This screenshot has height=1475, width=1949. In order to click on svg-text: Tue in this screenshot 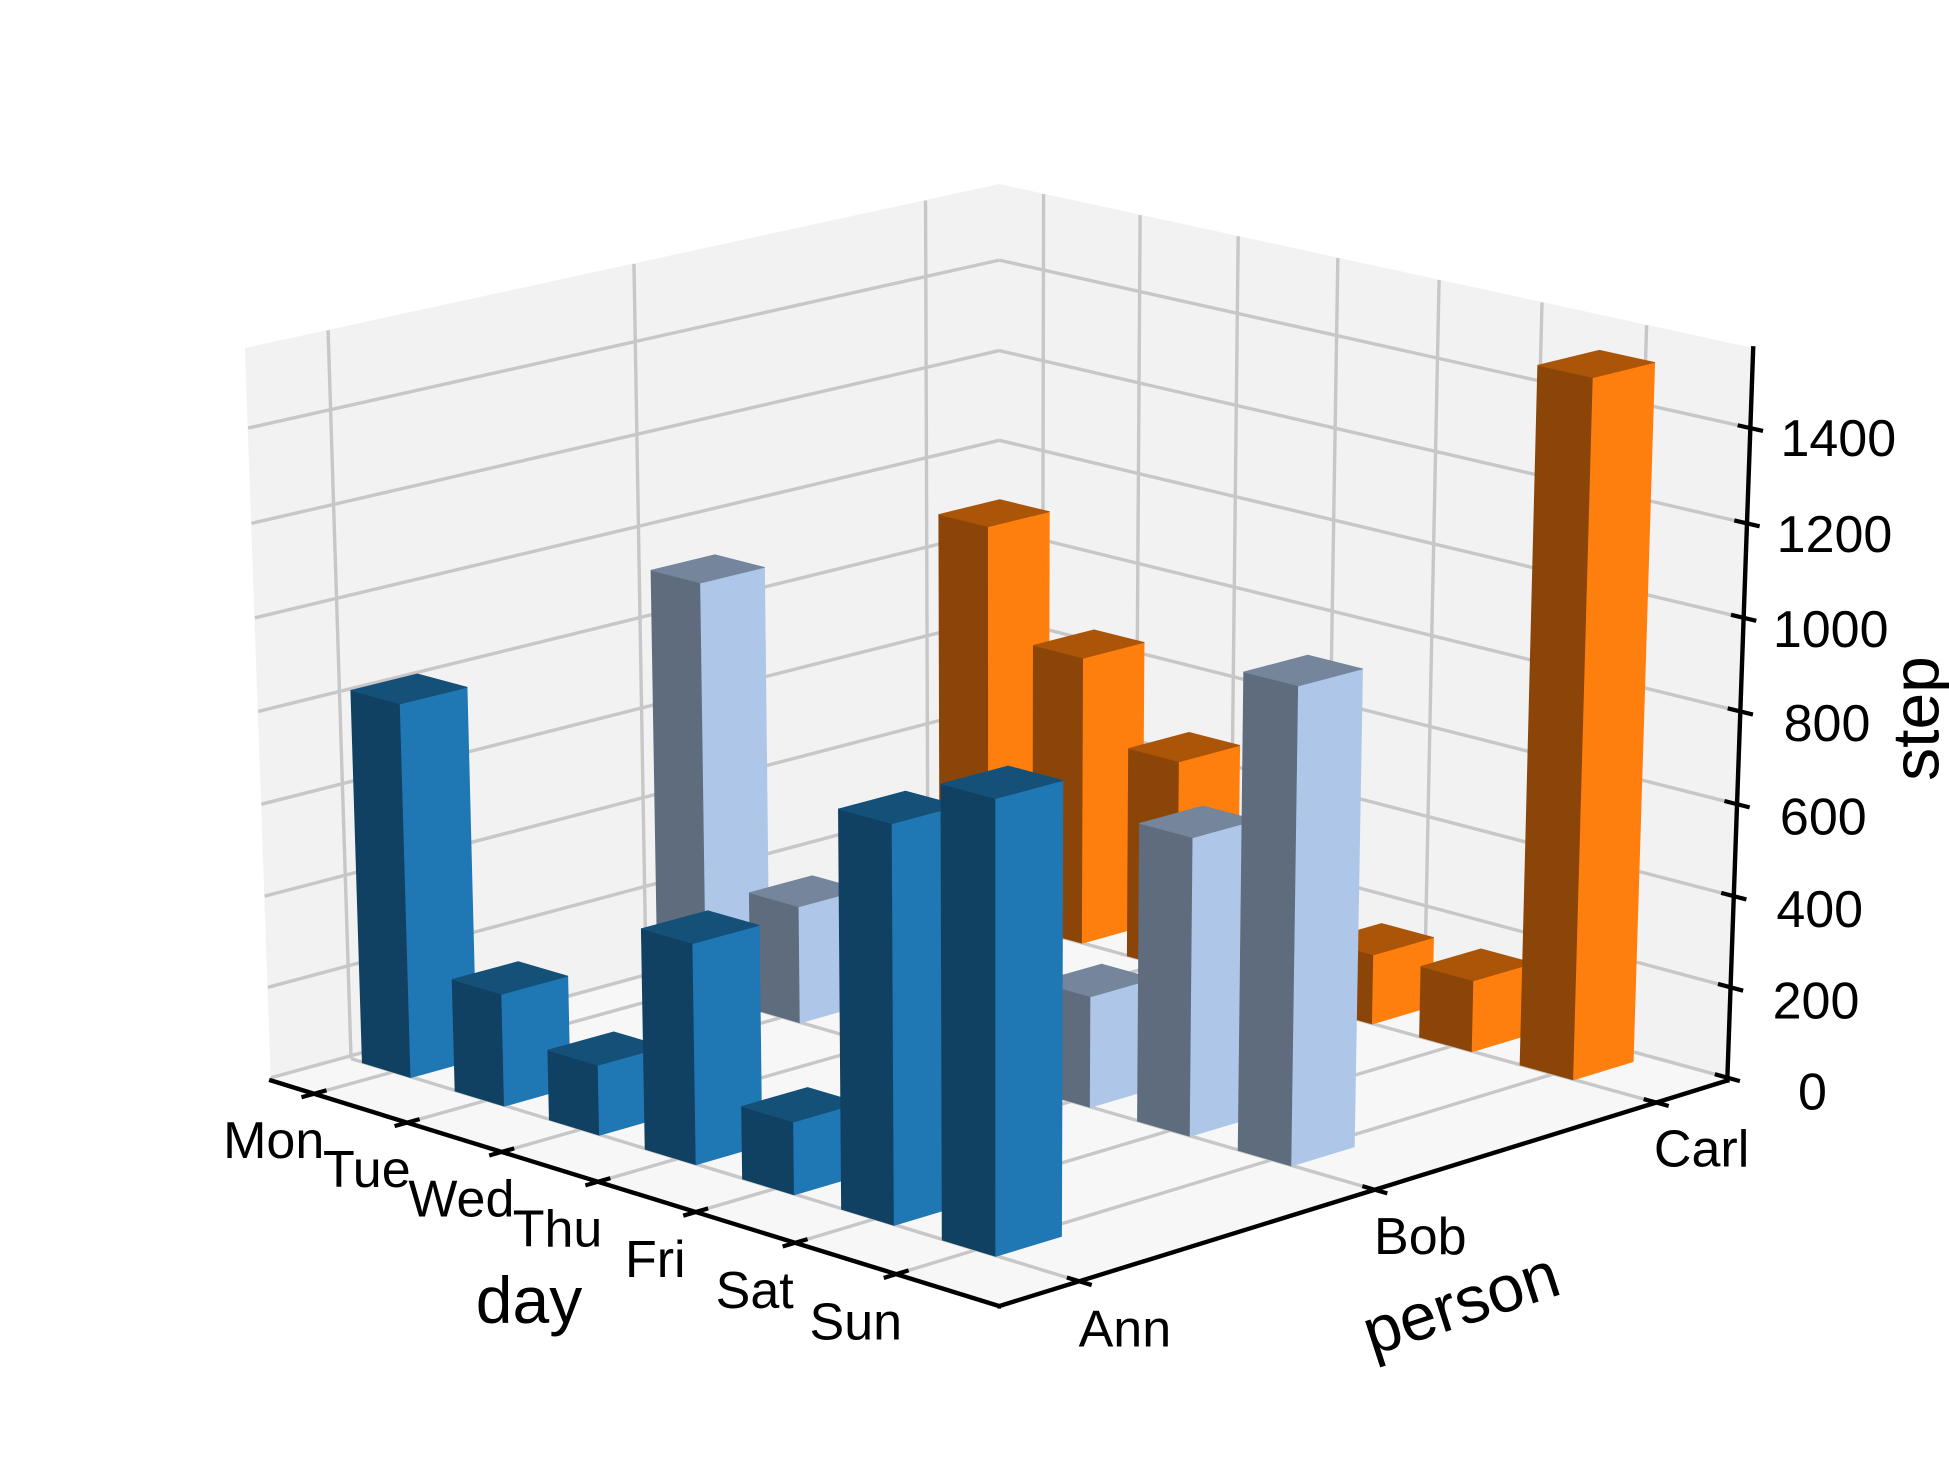, I will do `click(367, 1170)`.